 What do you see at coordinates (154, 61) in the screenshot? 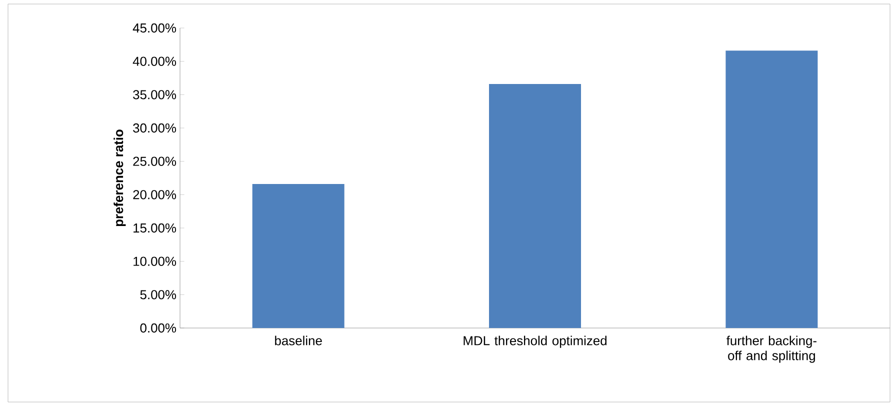
I see `y-tick-label: 40.00%` at bounding box center [154, 61].